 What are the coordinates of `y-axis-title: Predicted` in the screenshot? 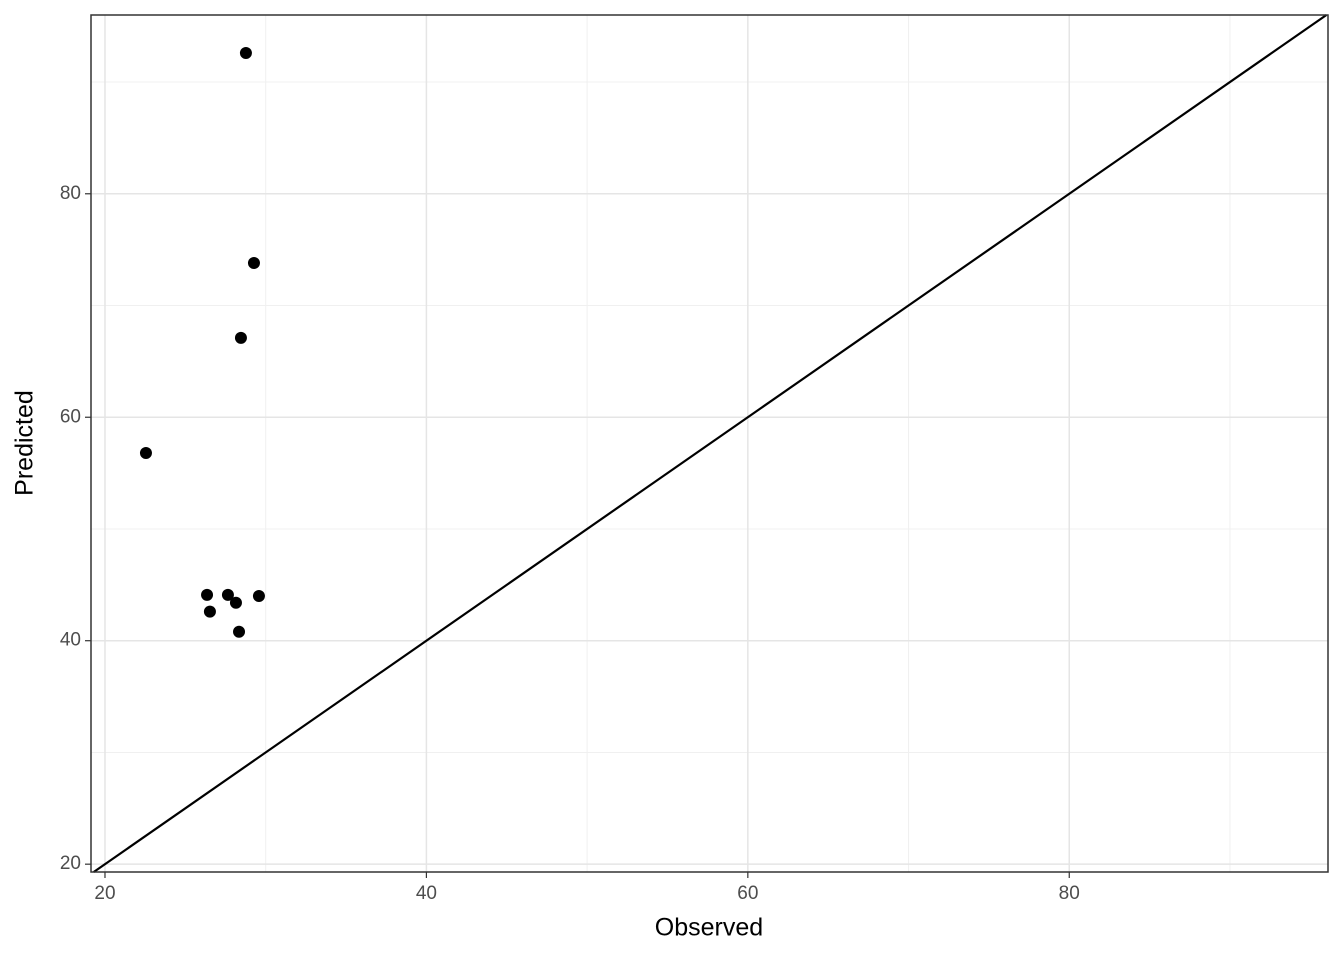 It's located at (25, 443).